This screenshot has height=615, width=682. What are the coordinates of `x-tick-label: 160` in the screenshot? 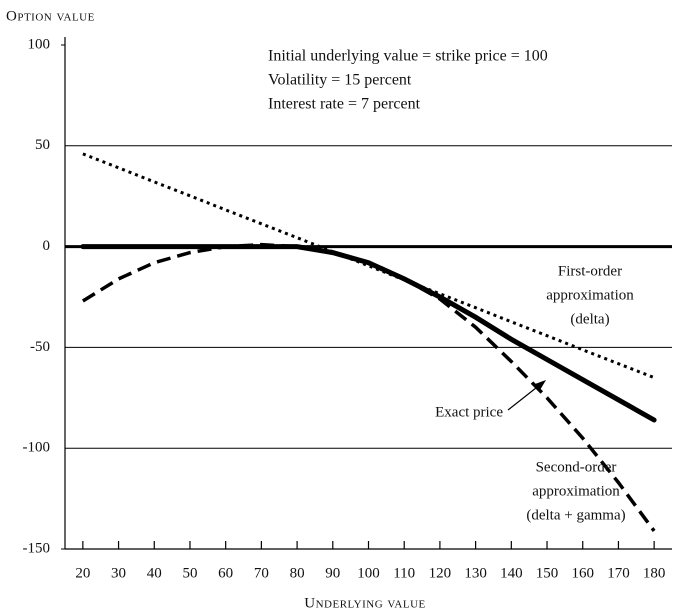 It's located at (582, 573).